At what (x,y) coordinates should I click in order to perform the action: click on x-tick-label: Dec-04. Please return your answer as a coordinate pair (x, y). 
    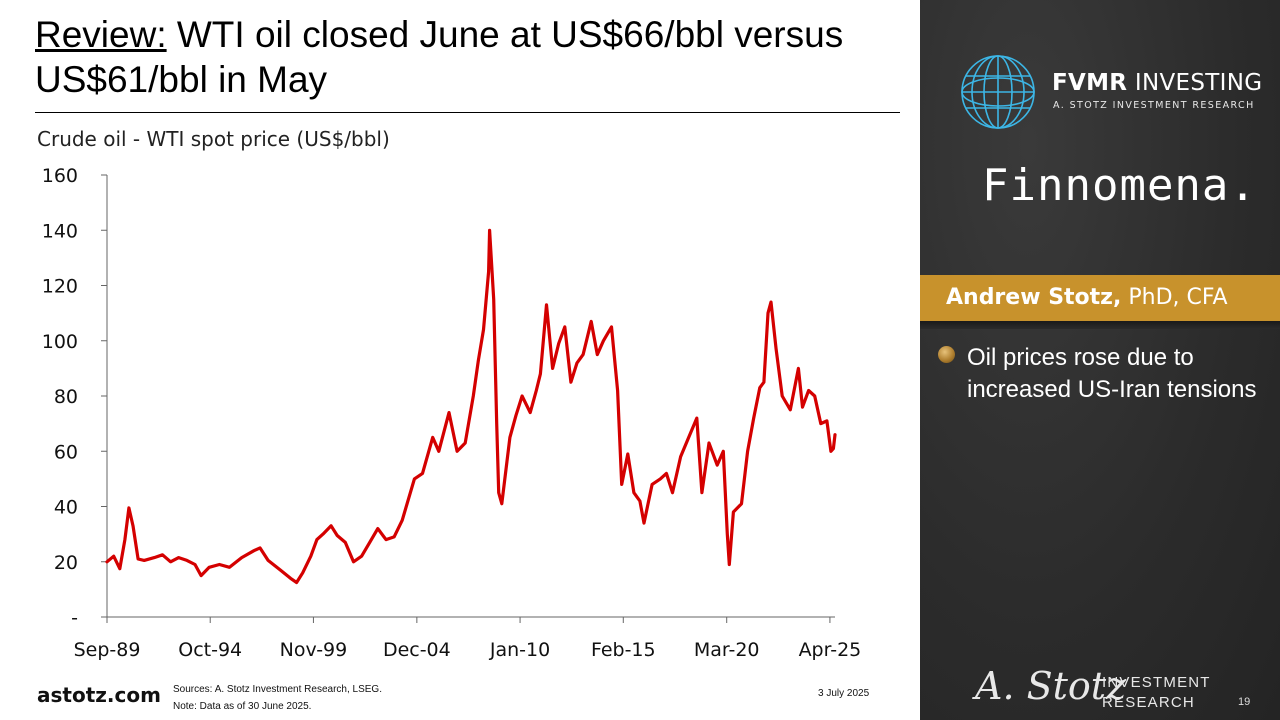
    Looking at the image, I should click on (417, 650).